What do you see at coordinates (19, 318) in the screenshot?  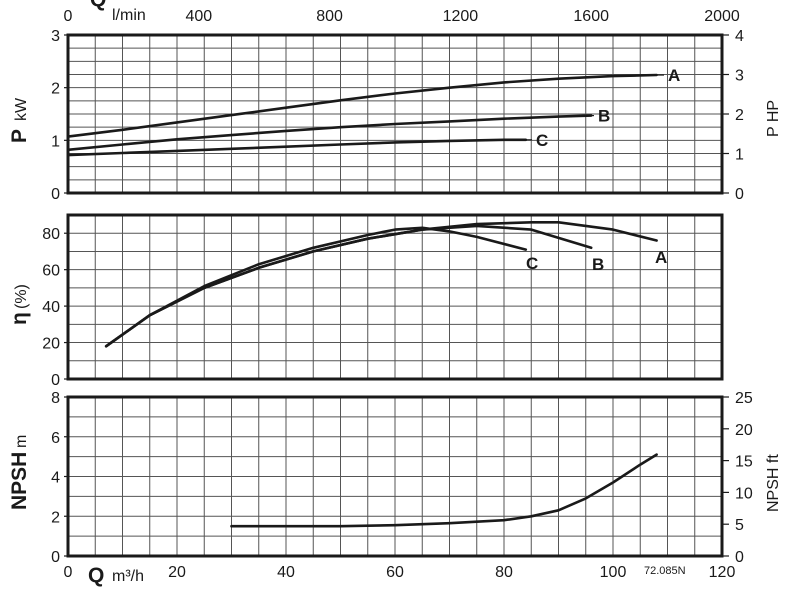 I see `eff-ylabel-symbol: η` at bounding box center [19, 318].